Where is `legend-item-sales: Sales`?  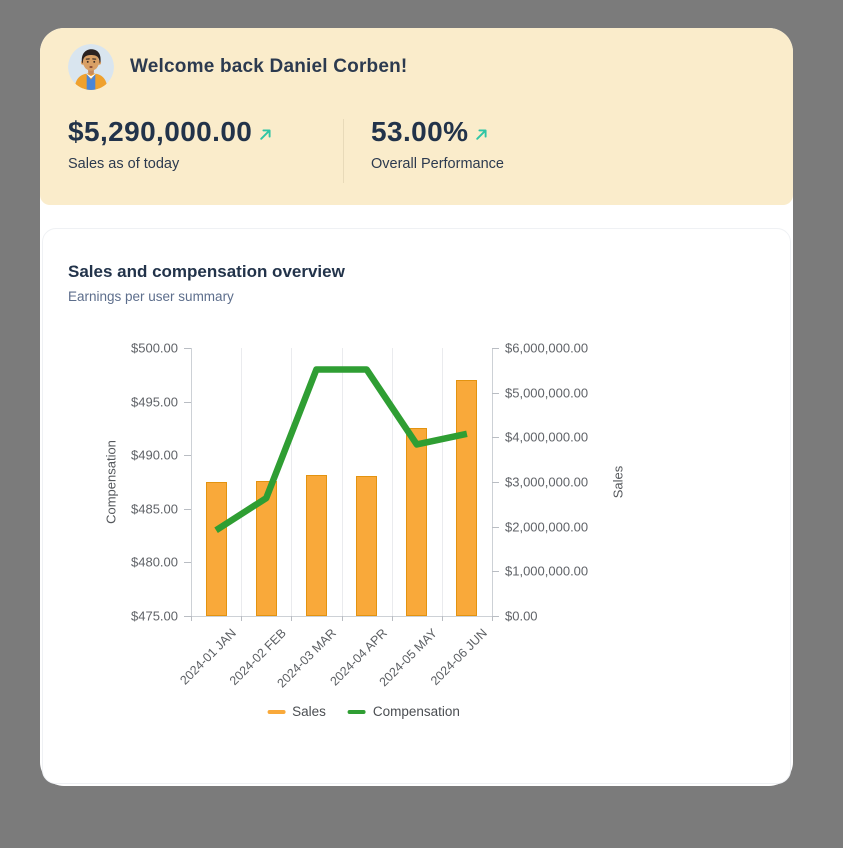
legend-item-sales: Sales is located at coordinates (296, 711).